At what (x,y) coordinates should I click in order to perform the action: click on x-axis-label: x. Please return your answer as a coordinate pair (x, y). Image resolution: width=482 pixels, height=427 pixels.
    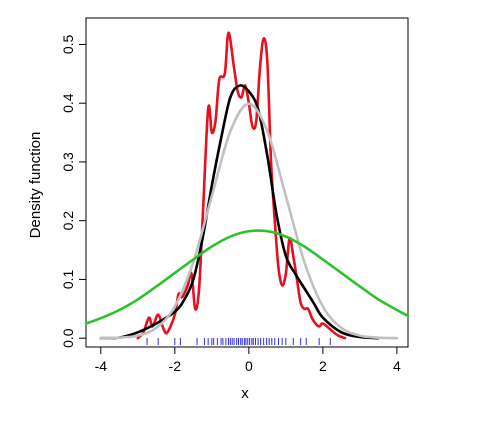
    Looking at the image, I should click on (245, 393).